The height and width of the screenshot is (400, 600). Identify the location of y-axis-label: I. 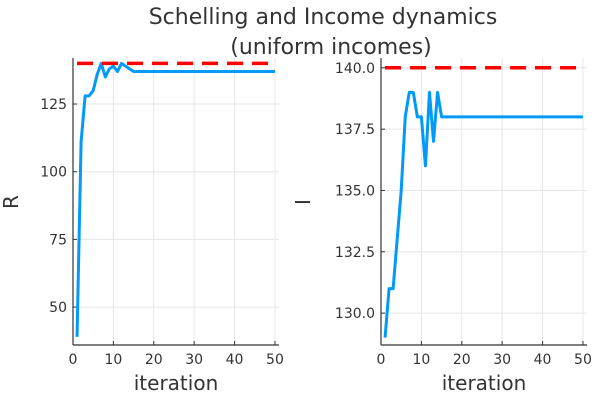
(303, 202).